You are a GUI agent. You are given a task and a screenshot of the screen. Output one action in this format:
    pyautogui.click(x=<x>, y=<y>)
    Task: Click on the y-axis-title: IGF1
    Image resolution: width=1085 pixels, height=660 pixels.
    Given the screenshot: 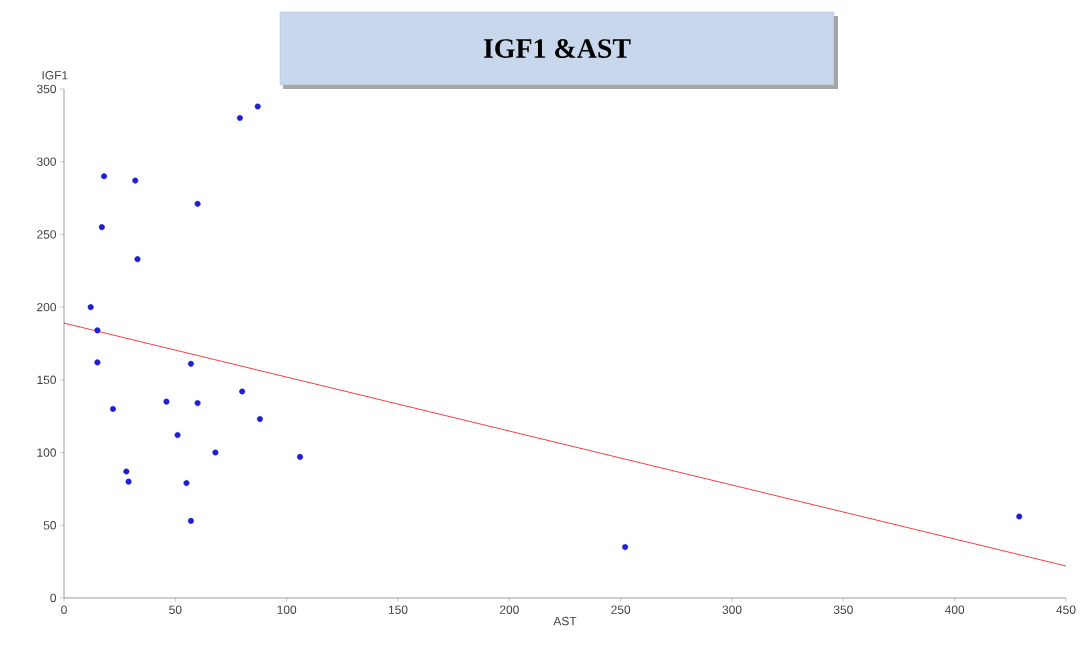 What is the action you would take?
    pyautogui.click(x=55, y=75)
    